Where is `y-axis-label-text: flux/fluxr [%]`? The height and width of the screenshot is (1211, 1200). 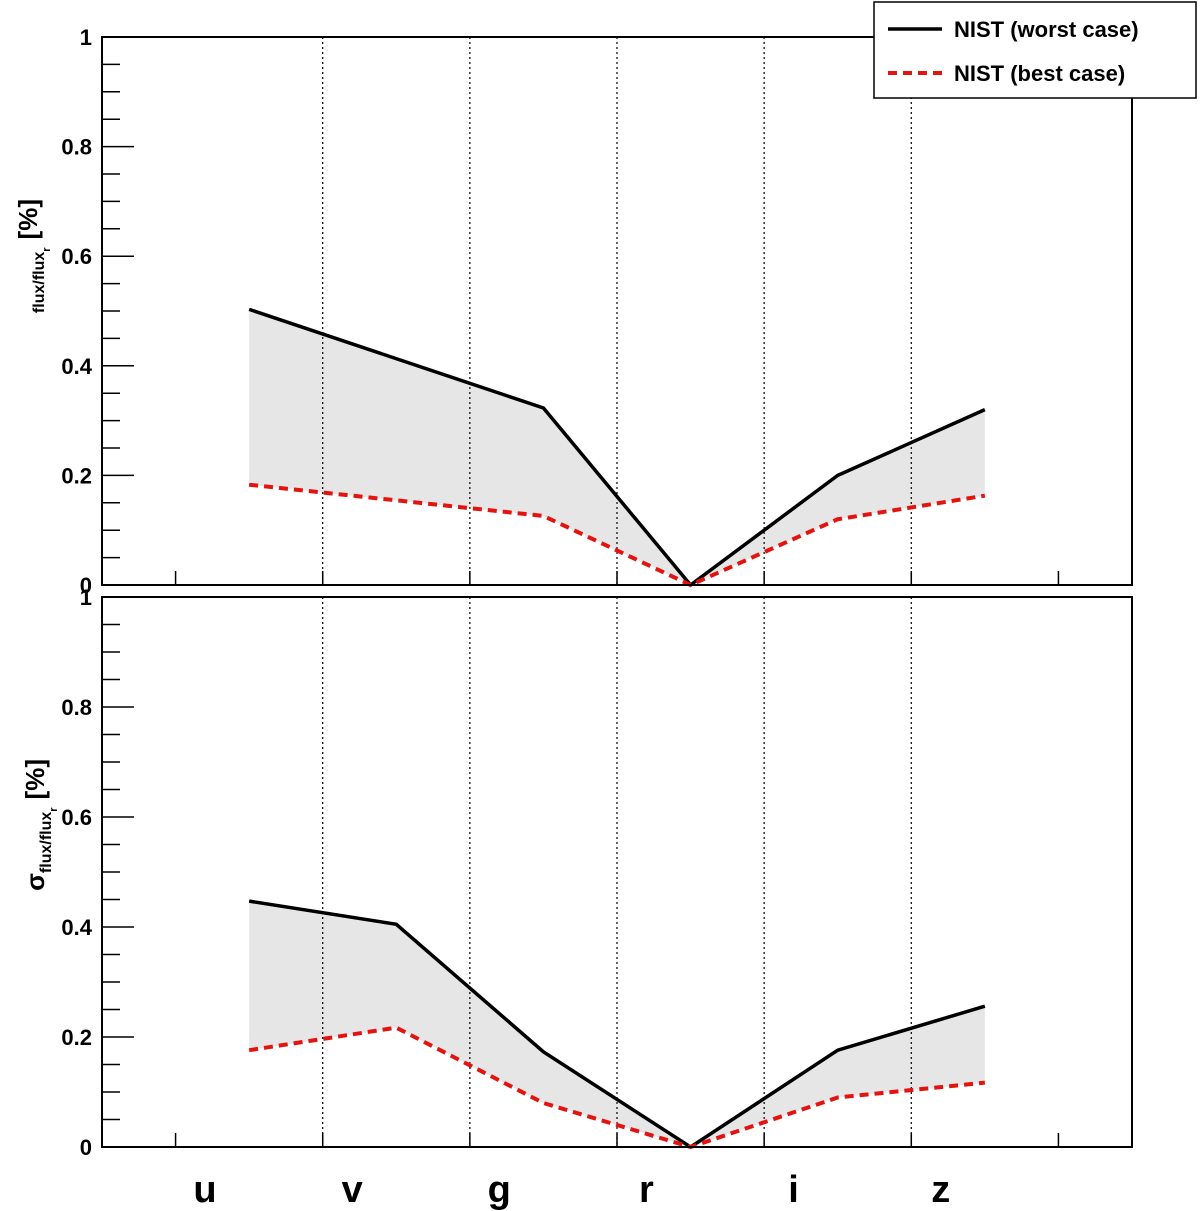 y-axis-label-text: flux/fluxr [%] is located at coordinates (33, 256).